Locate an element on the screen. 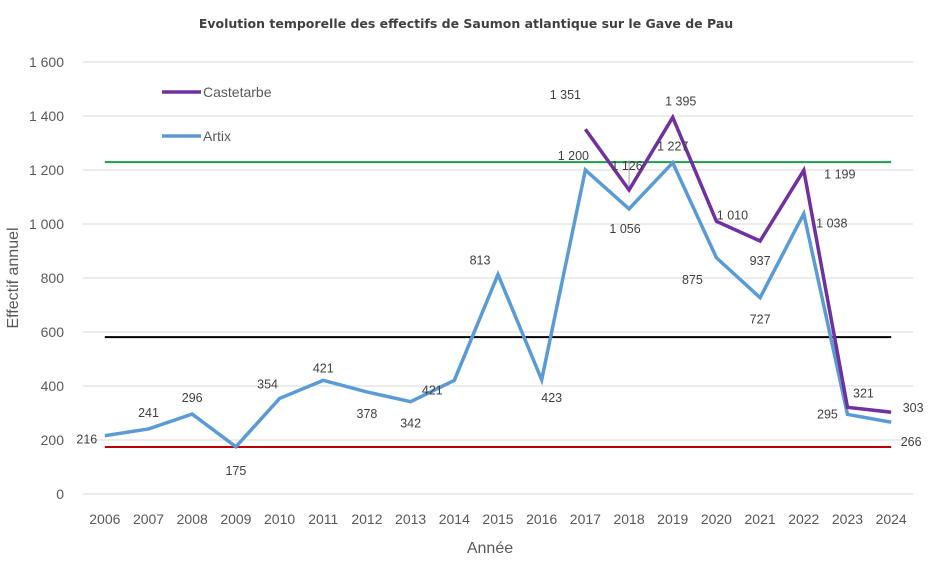 The height and width of the screenshot is (568, 932). x-tick-label: 2015 is located at coordinates (497, 519).